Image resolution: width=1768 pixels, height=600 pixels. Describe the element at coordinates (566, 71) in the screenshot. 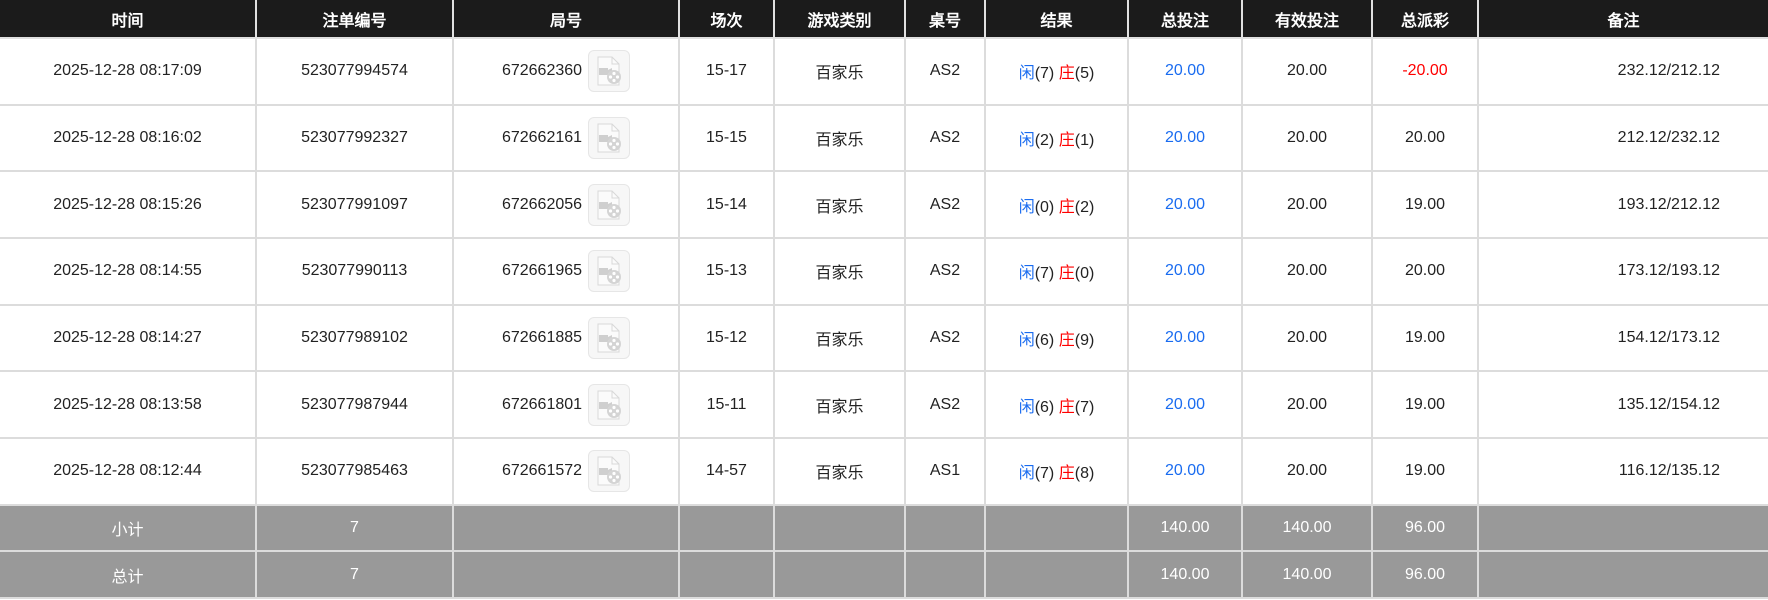

I see `round-id-cell: 672662360` at that location.